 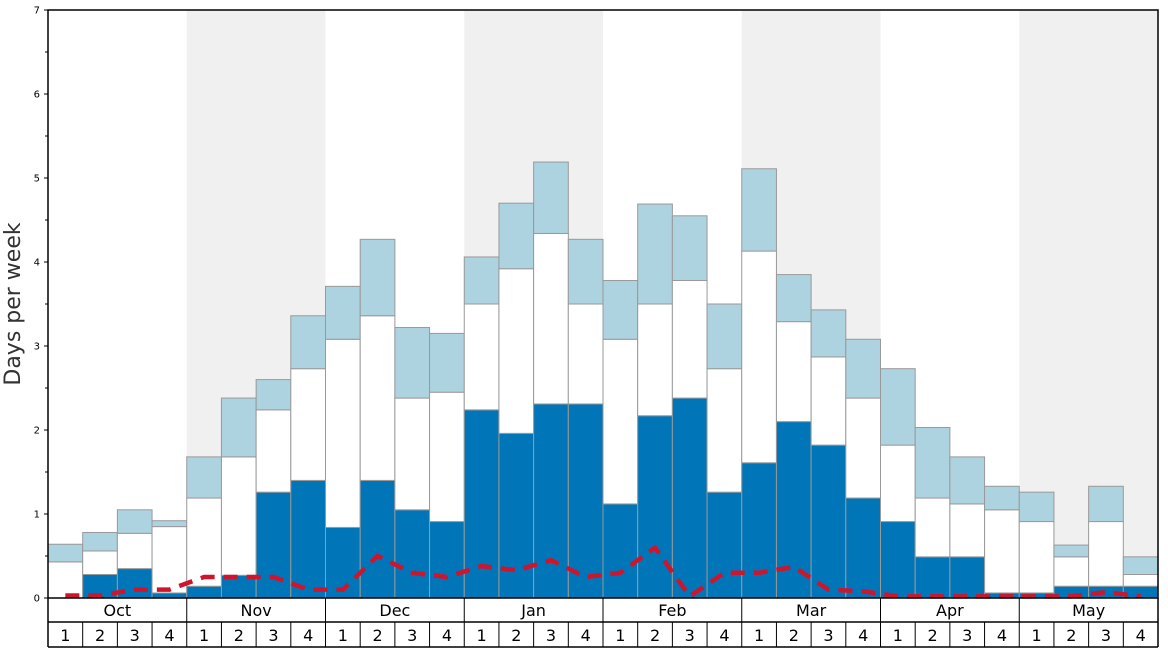 I want to click on average-line, so click(x=603, y=572).